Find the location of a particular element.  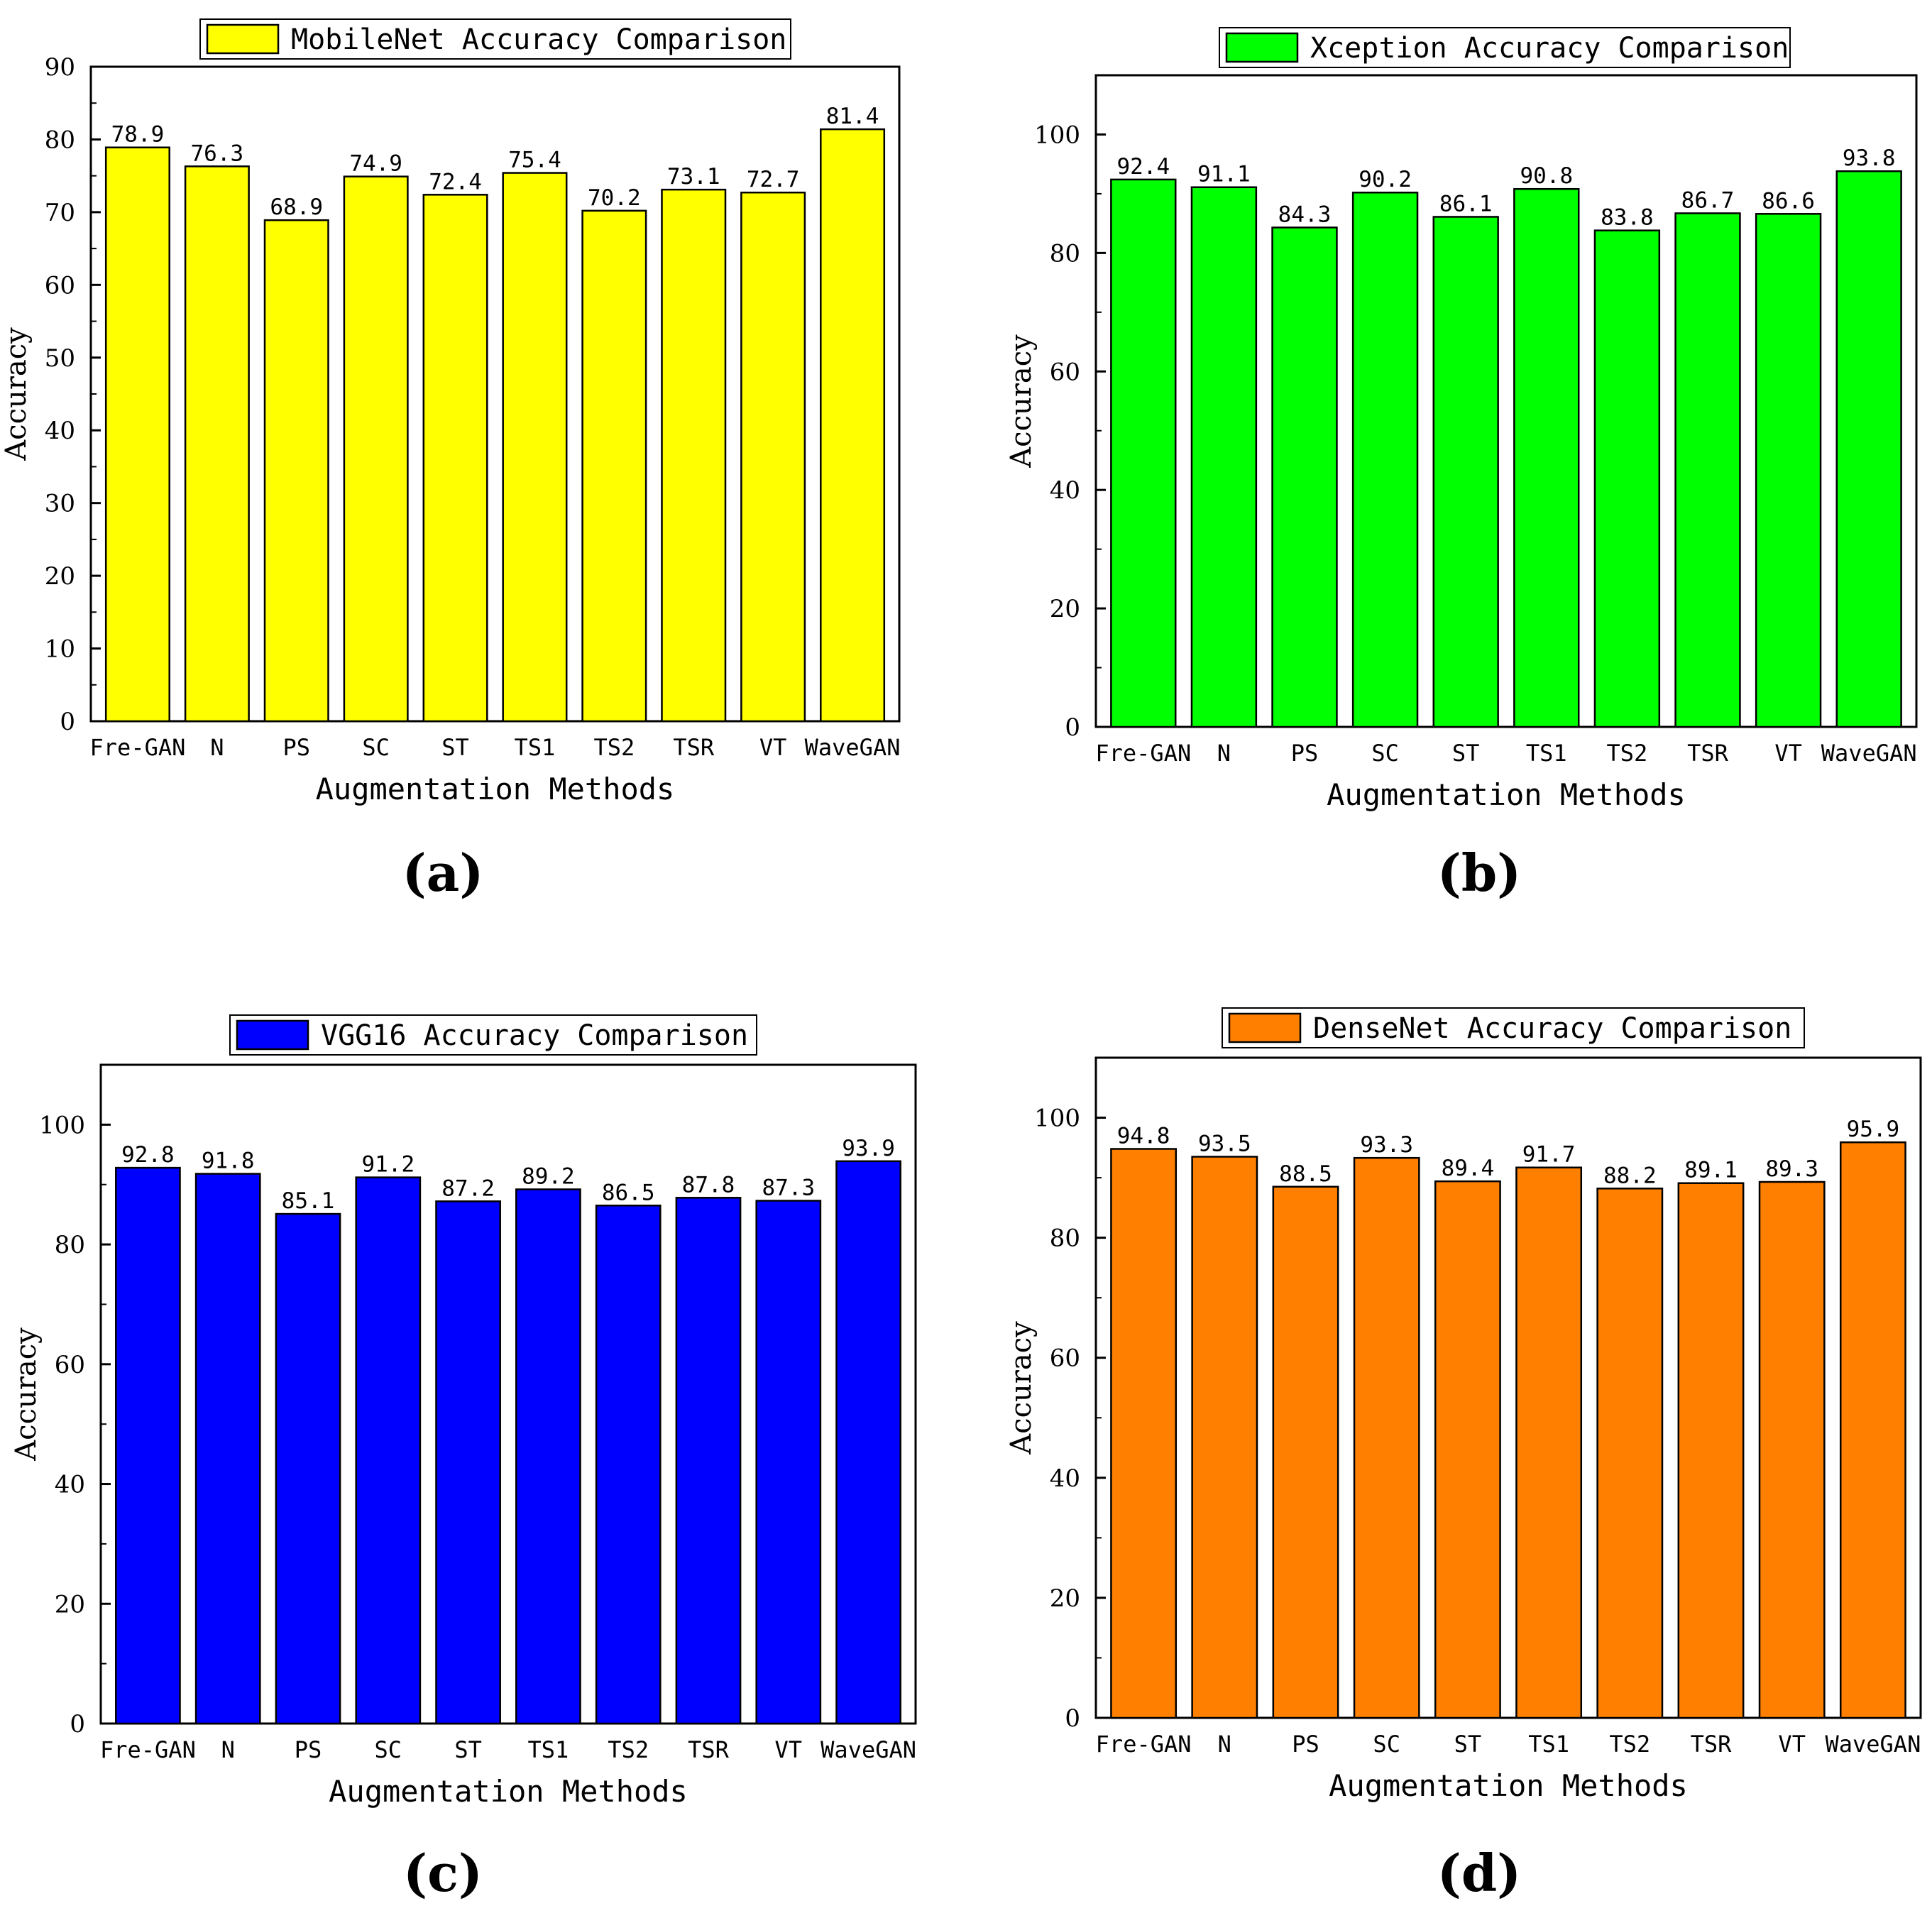

bar-n is located at coordinates (1224, 457).